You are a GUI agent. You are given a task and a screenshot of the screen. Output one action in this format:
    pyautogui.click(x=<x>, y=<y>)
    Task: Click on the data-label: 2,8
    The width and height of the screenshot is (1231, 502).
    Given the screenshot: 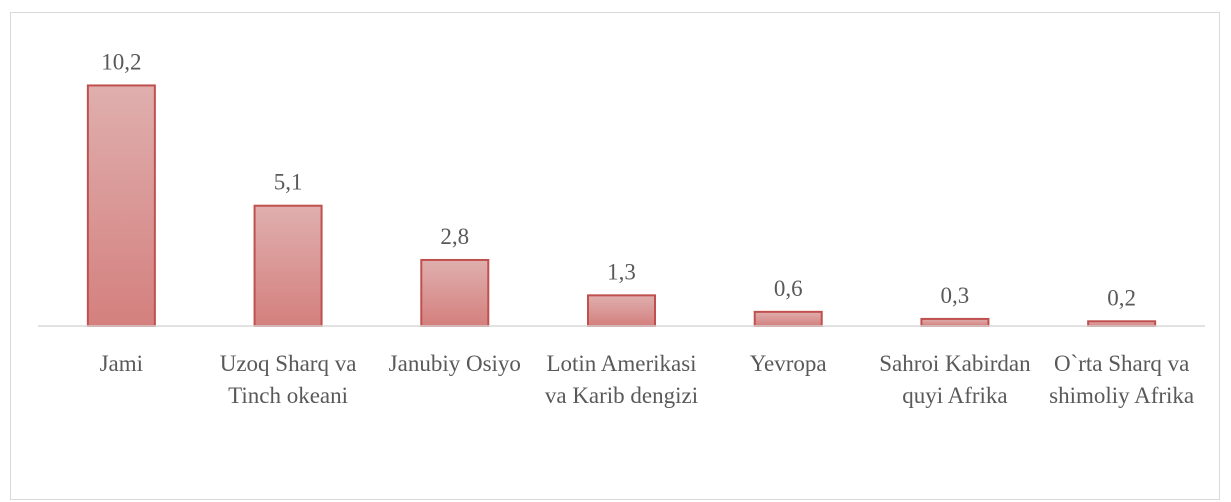 What is the action you would take?
    pyautogui.click(x=454, y=236)
    